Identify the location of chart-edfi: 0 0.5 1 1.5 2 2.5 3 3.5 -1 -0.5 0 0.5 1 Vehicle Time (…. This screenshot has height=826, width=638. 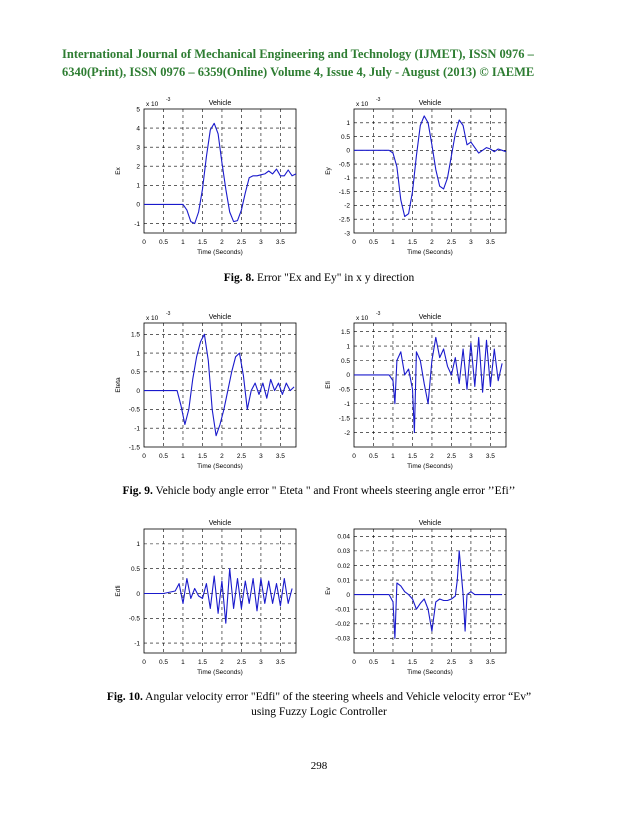
(206, 598).